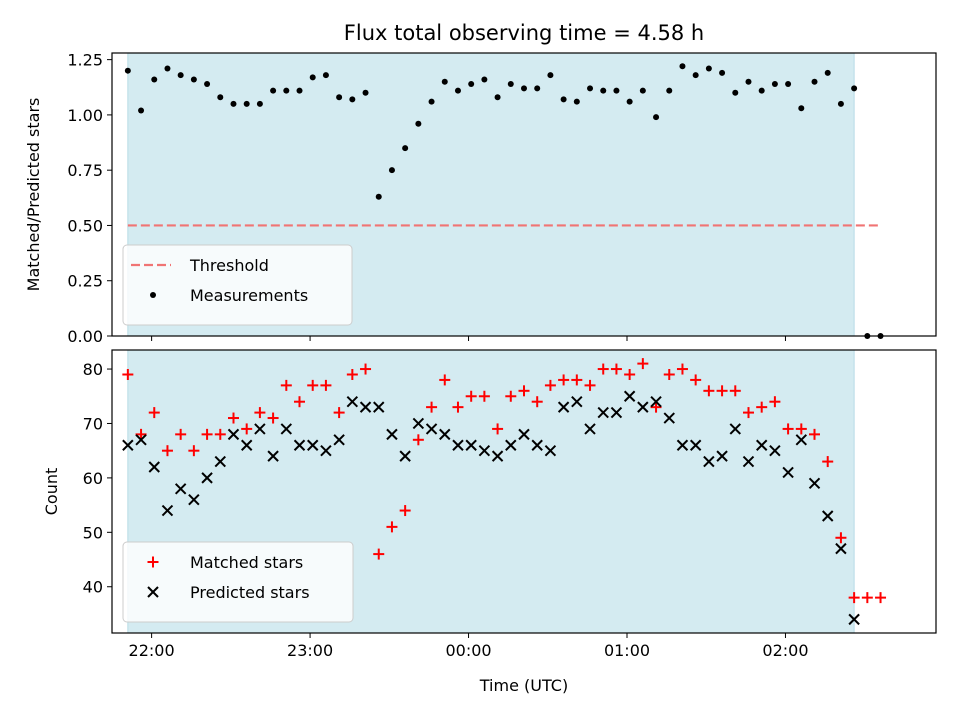  I want to click on legend-label: Matched stars, so click(246, 562).